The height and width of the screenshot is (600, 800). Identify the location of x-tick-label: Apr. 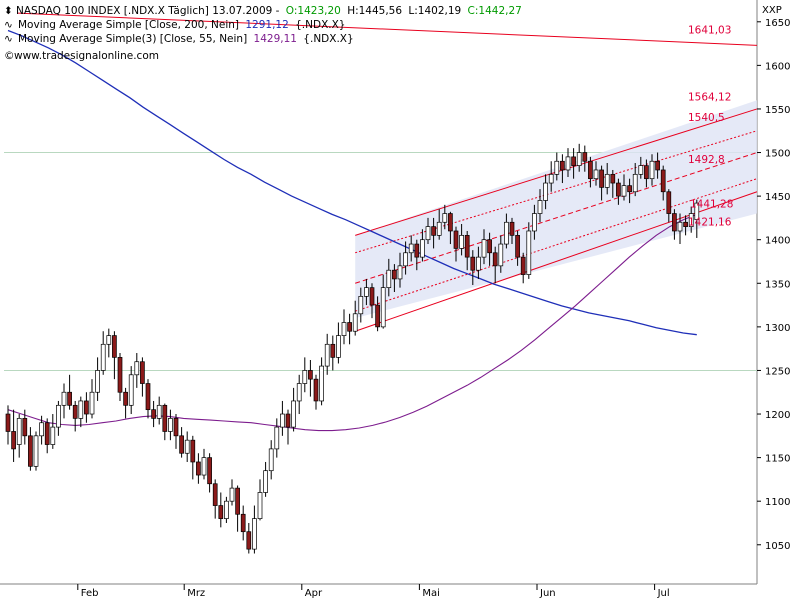
(314, 593).